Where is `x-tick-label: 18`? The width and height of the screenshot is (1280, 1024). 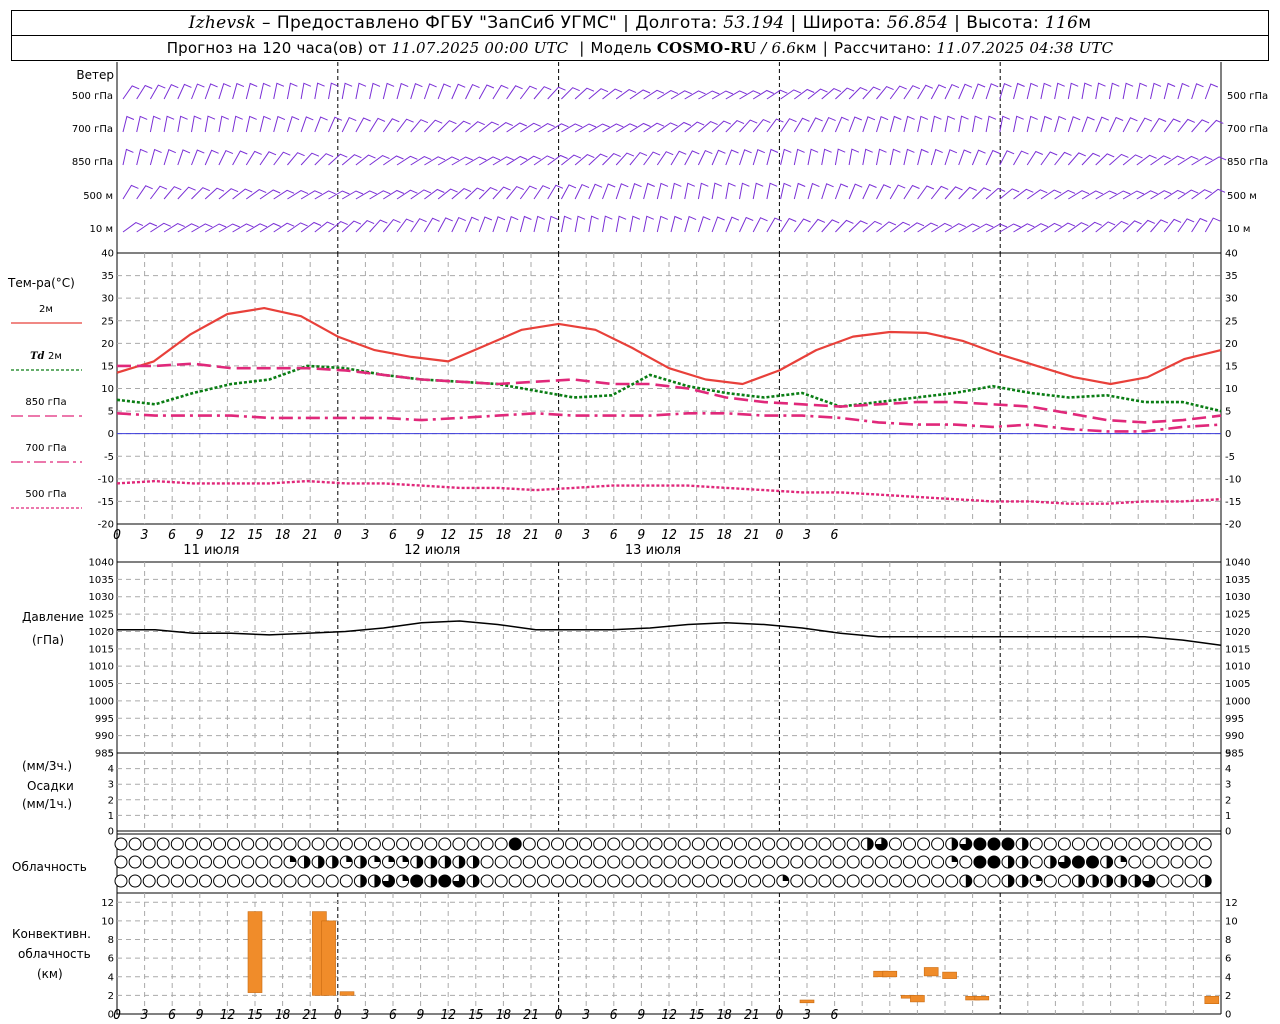
x-tick-label: 18 is located at coordinates (724, 535).